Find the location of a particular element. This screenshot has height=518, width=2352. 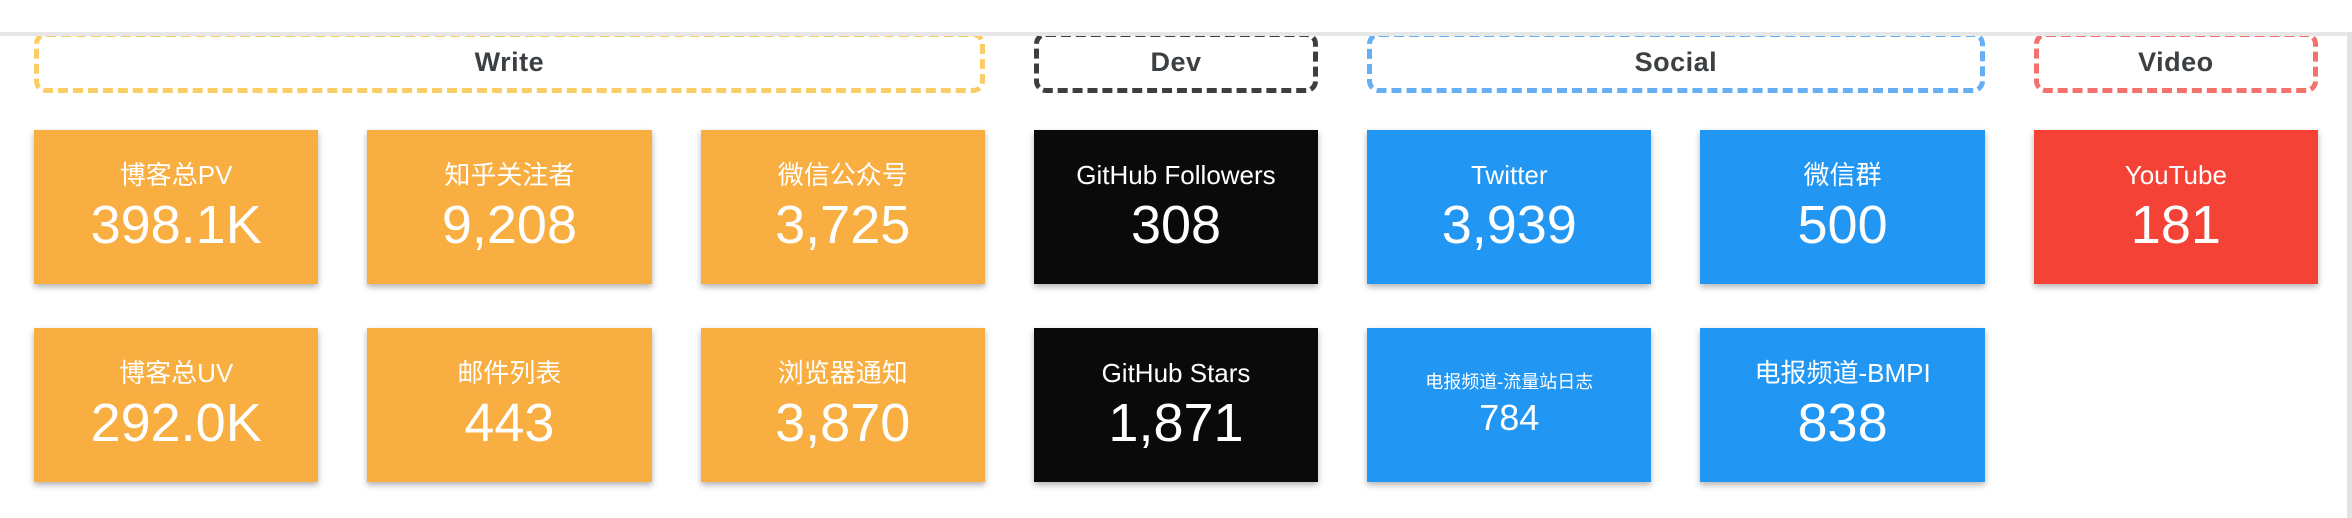

stat-card-title: YouTube is located at coordinates (2175, 175).